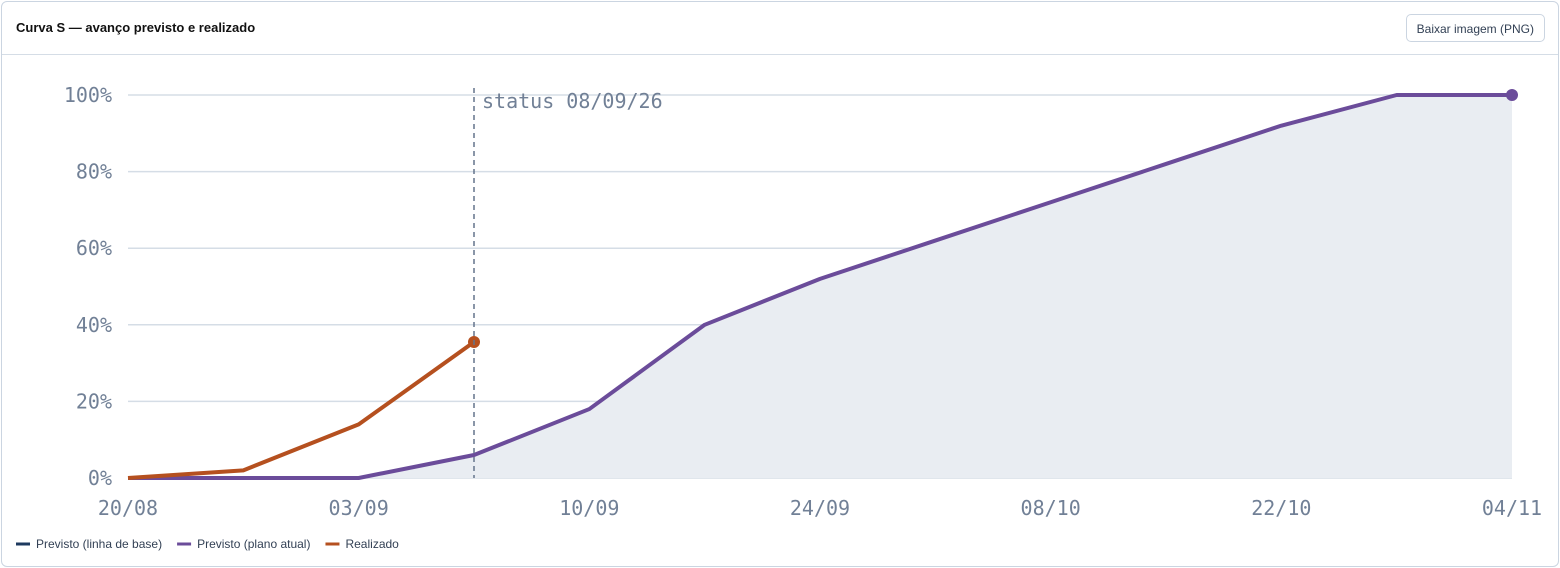 The image size is (1560, 568). What do you see at coordinates (99, 544) in the screenshot?
I see `legend-label: Previsto (linha de base)` at bounding box center [99, 544].